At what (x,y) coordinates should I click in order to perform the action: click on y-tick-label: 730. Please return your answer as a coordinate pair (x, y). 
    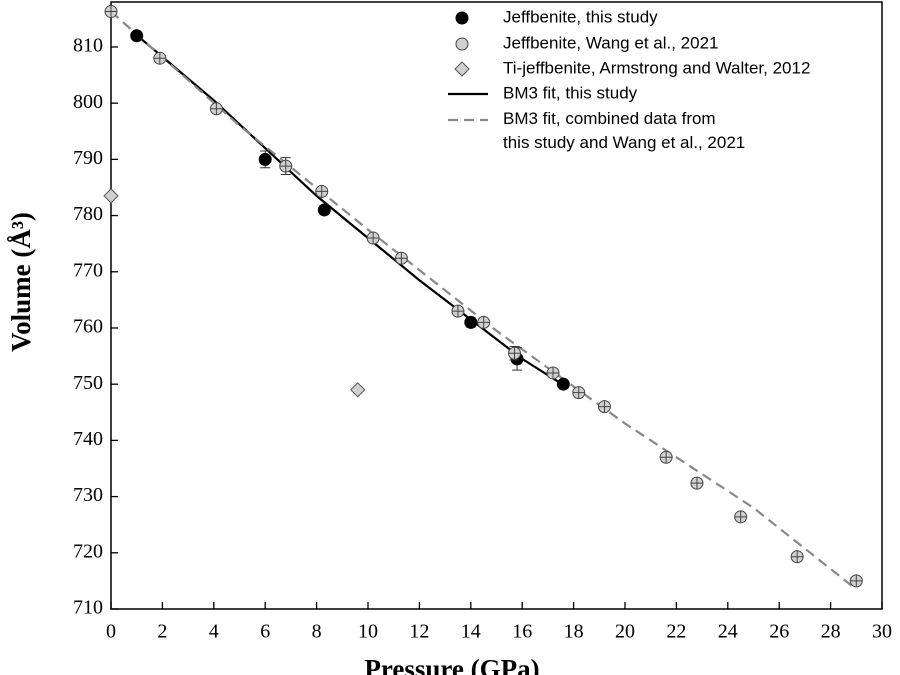
    Looking at the image, I should click on (88, 495).